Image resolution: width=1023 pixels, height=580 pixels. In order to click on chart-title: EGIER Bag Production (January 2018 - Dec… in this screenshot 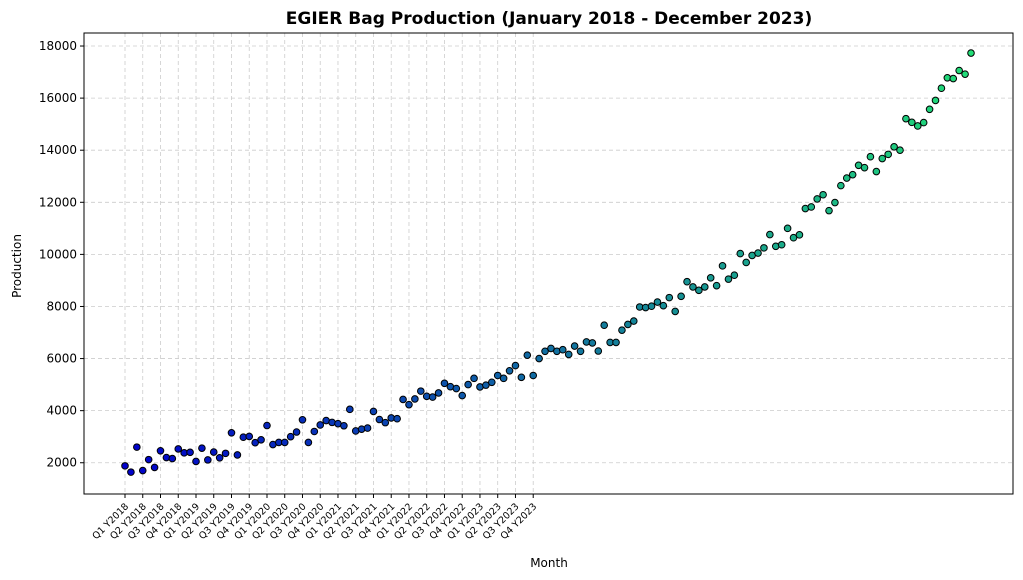, I will do `click(549, 19)`.